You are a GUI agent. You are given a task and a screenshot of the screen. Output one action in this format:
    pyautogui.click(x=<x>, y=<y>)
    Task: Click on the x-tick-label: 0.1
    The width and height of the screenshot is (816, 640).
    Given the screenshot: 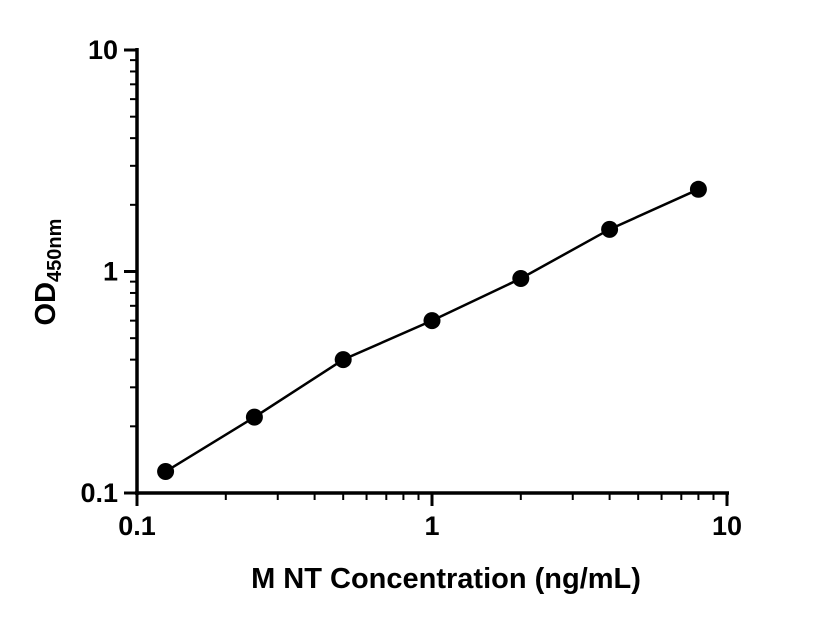 What is the action you would take?
    pyautogui.click(x=137, y=526)
    